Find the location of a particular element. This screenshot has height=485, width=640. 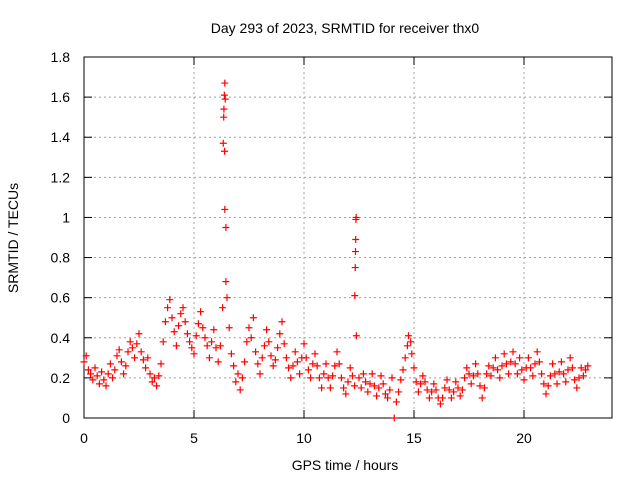

x-tick-label: 20 is located at coordinates (524, 438).